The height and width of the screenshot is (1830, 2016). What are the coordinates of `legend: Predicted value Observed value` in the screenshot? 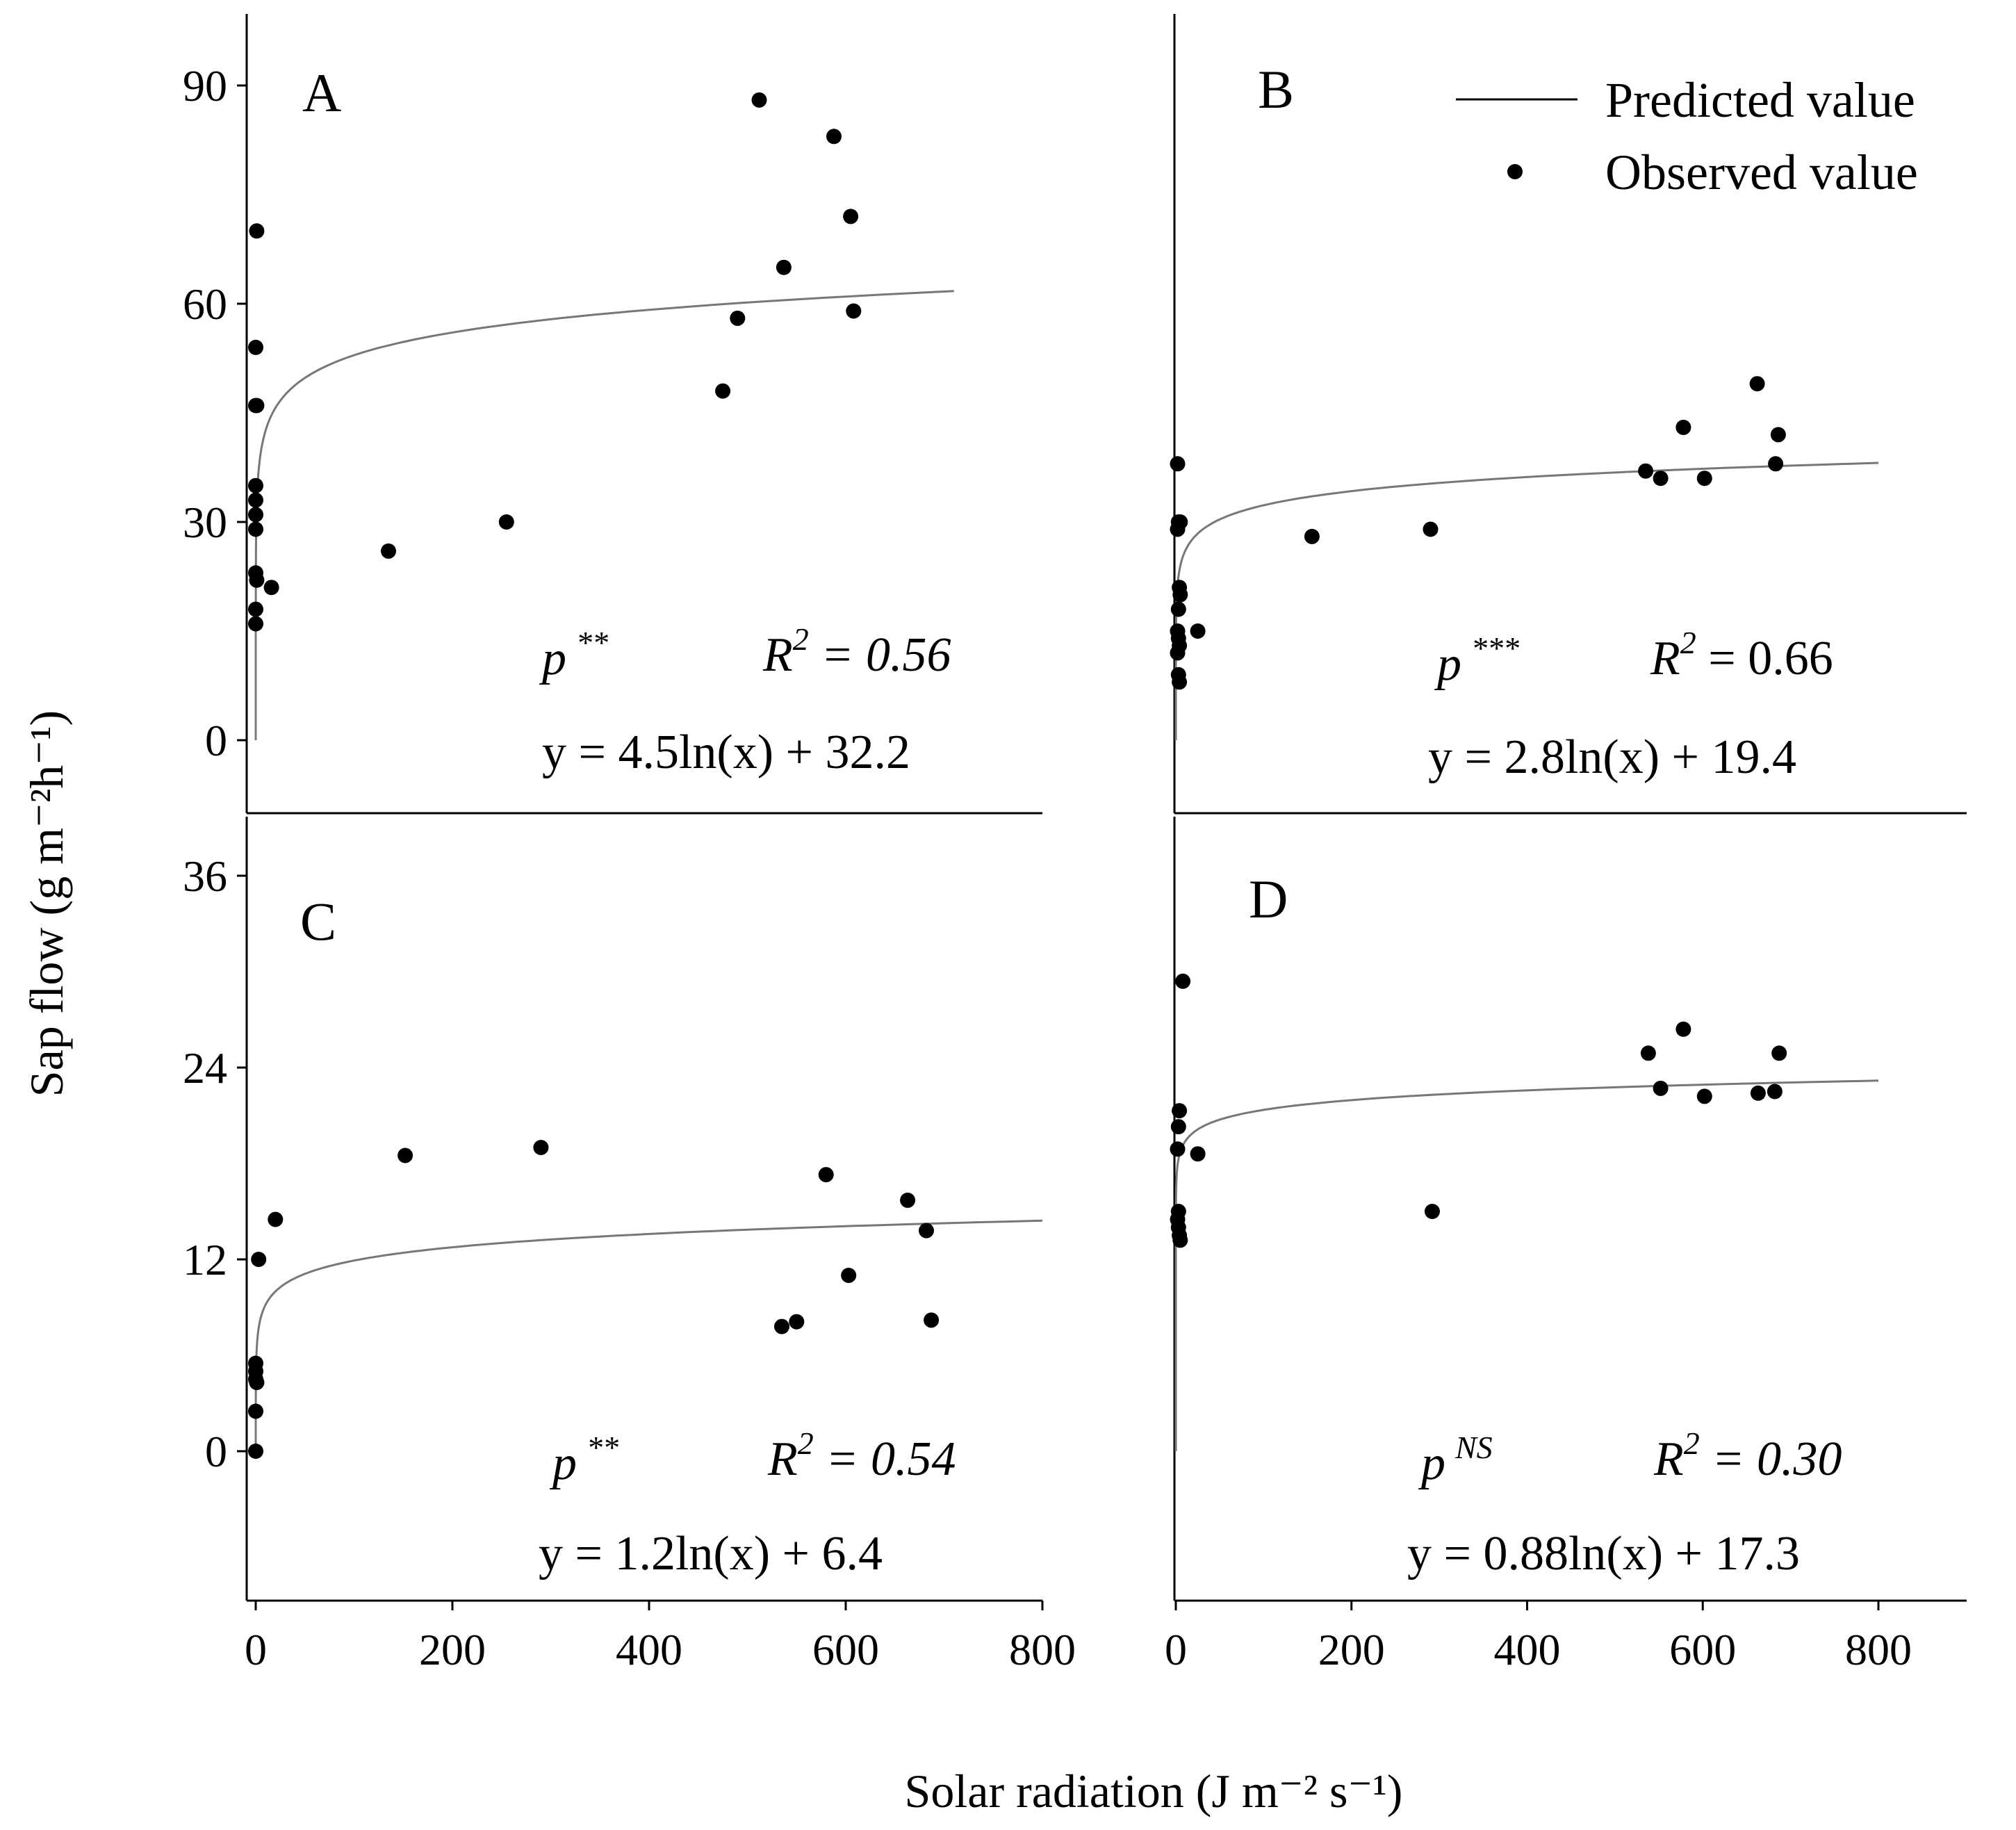 It's located at (1687, 136).